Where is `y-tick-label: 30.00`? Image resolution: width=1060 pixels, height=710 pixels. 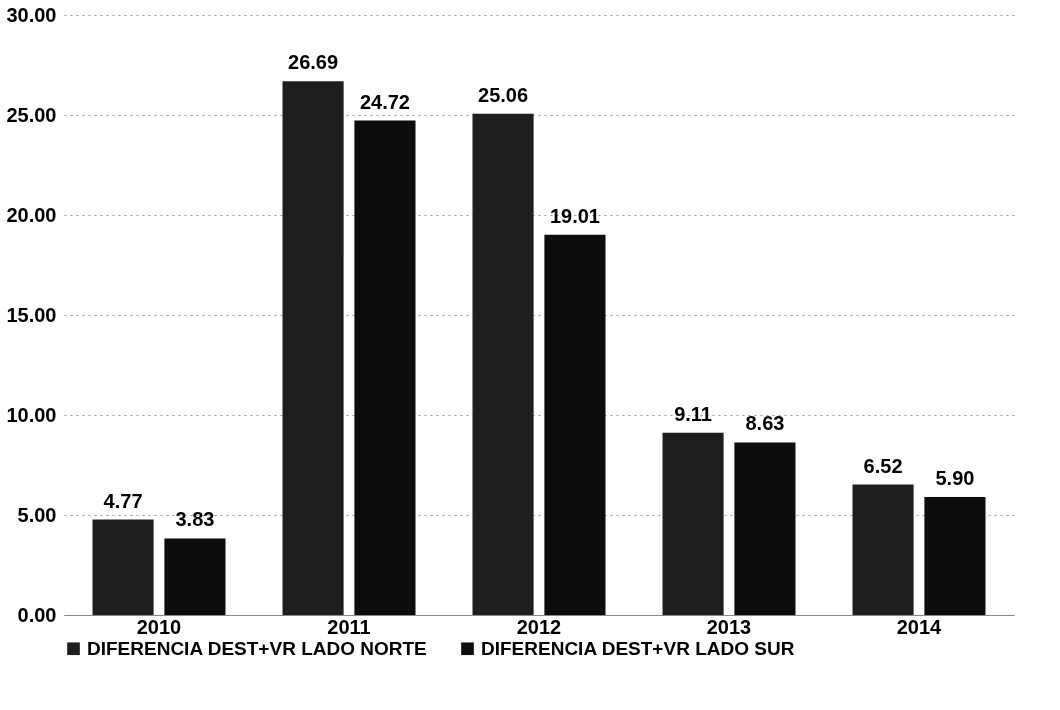 y-tick-label: 30.00 is located at coordinates (31, 14).